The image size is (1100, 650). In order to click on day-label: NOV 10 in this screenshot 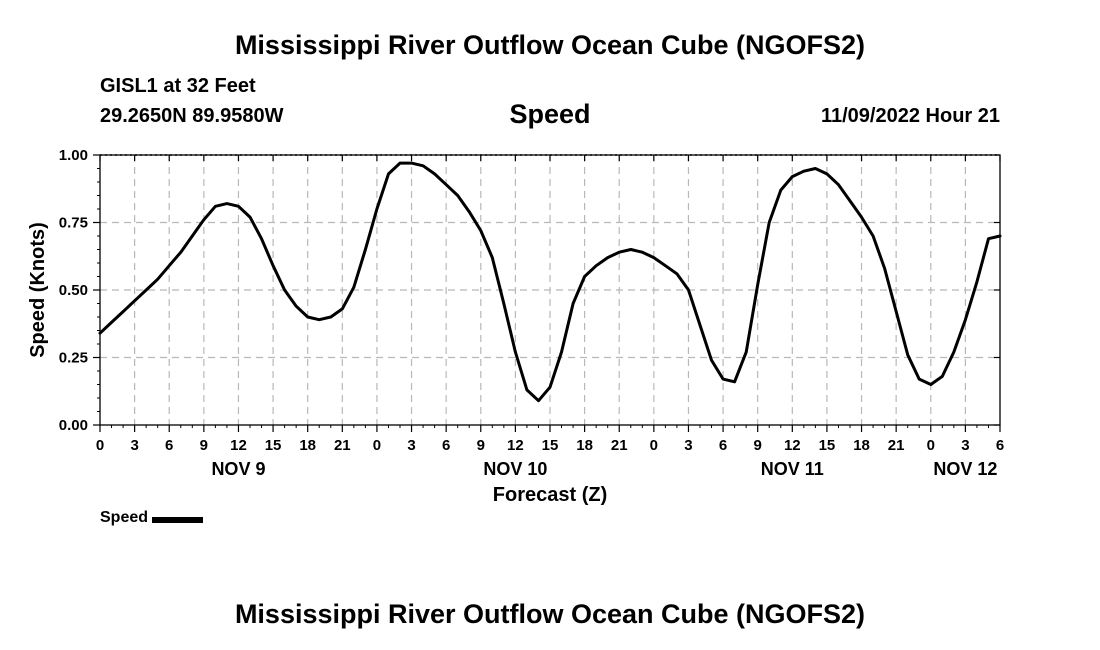, I will do `click(515, 469)`.